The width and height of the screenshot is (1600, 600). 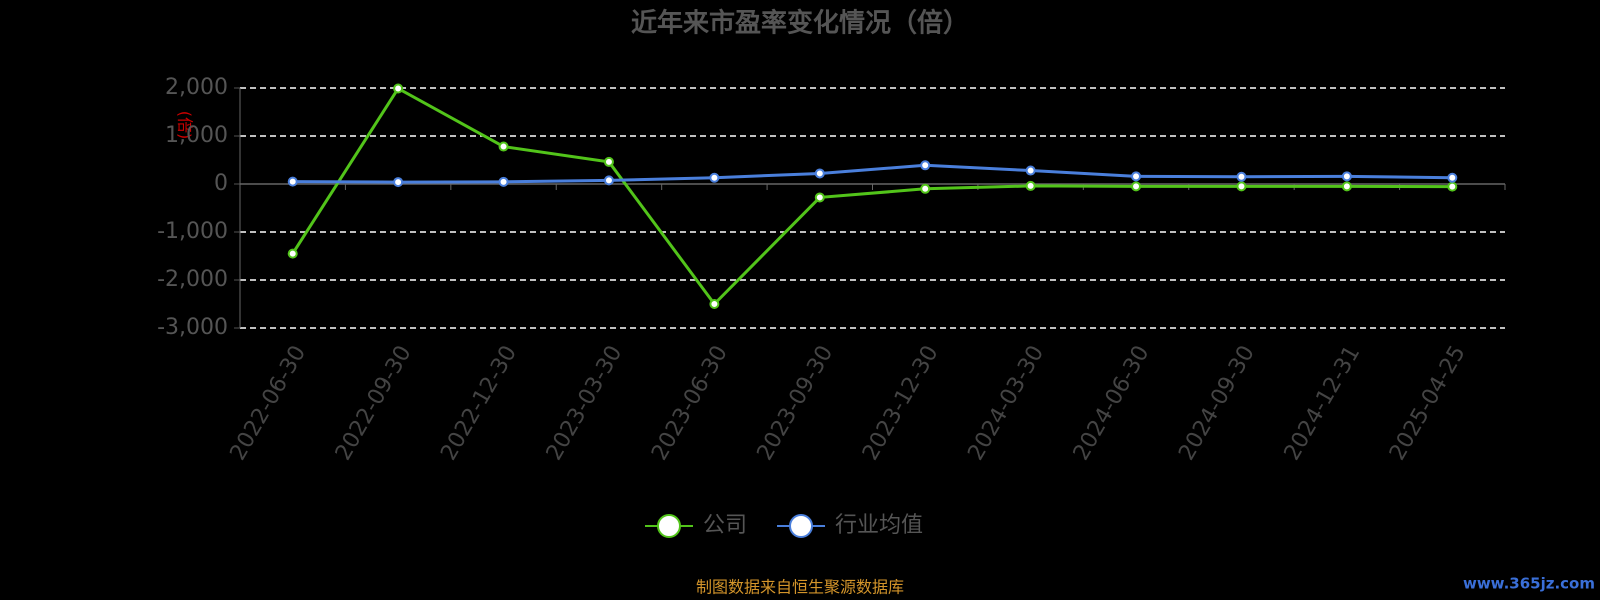 I want to click on y-tick-label: -1,000, so click(x=192, y=231).